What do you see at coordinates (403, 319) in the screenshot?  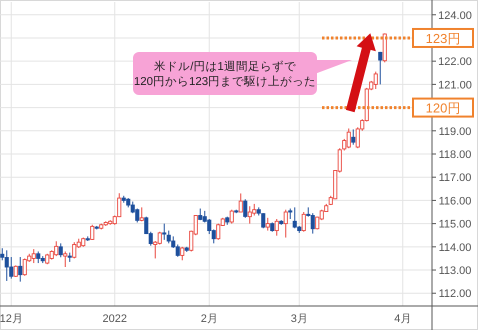 I see `x-tick-label: 4月` at bounding box center [403, 319].